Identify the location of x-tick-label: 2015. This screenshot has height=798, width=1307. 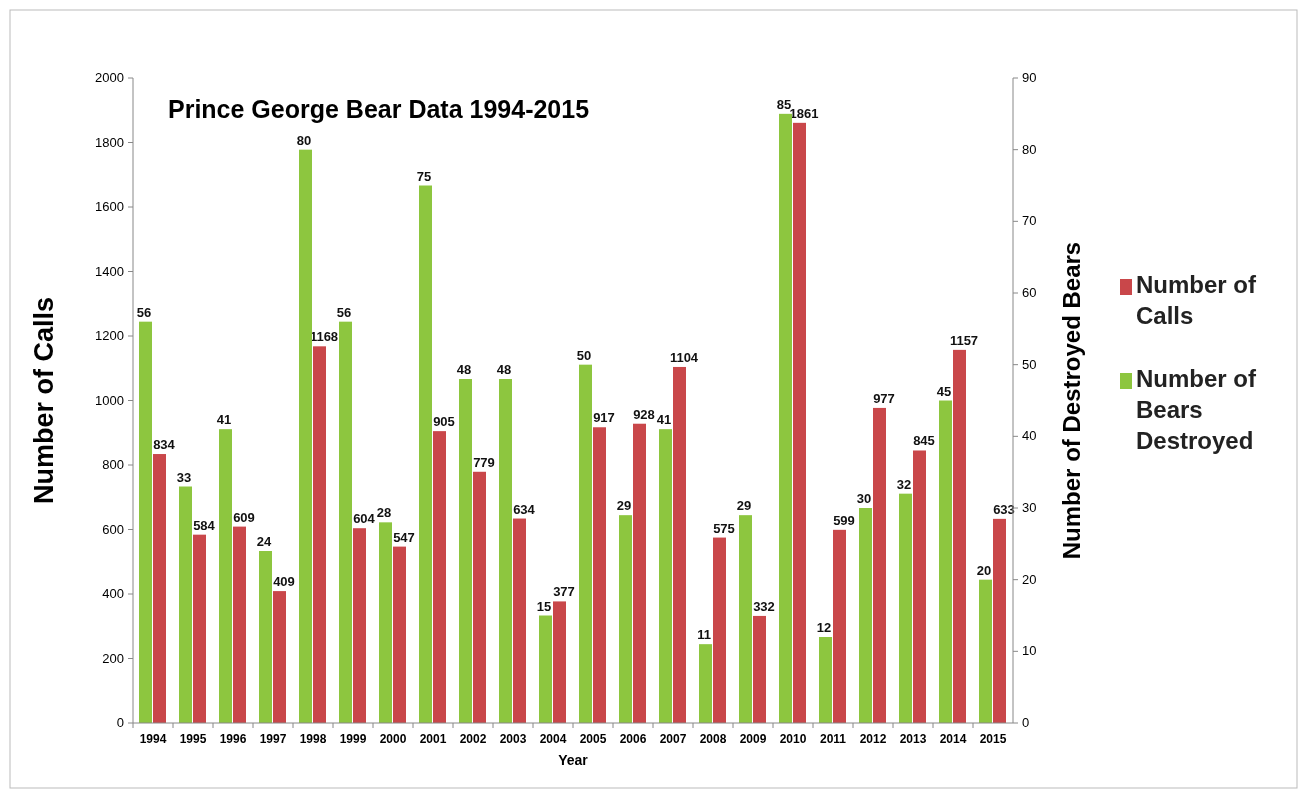
(993, 739).